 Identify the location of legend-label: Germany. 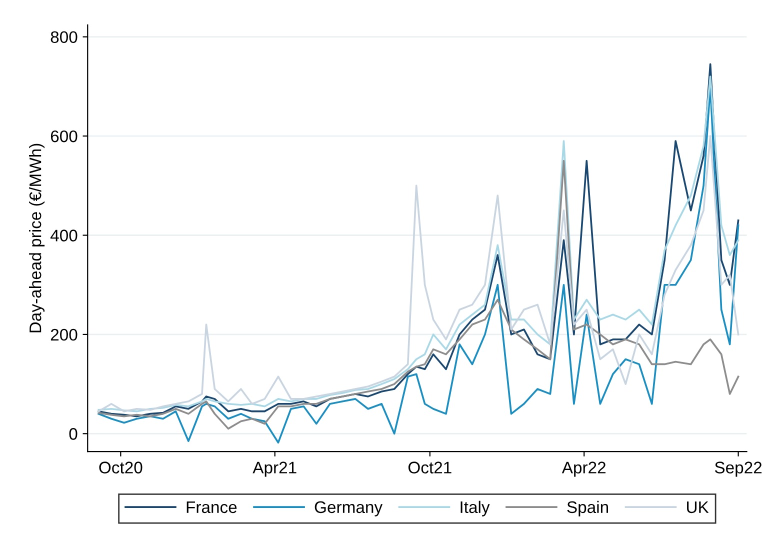
(348, 508).